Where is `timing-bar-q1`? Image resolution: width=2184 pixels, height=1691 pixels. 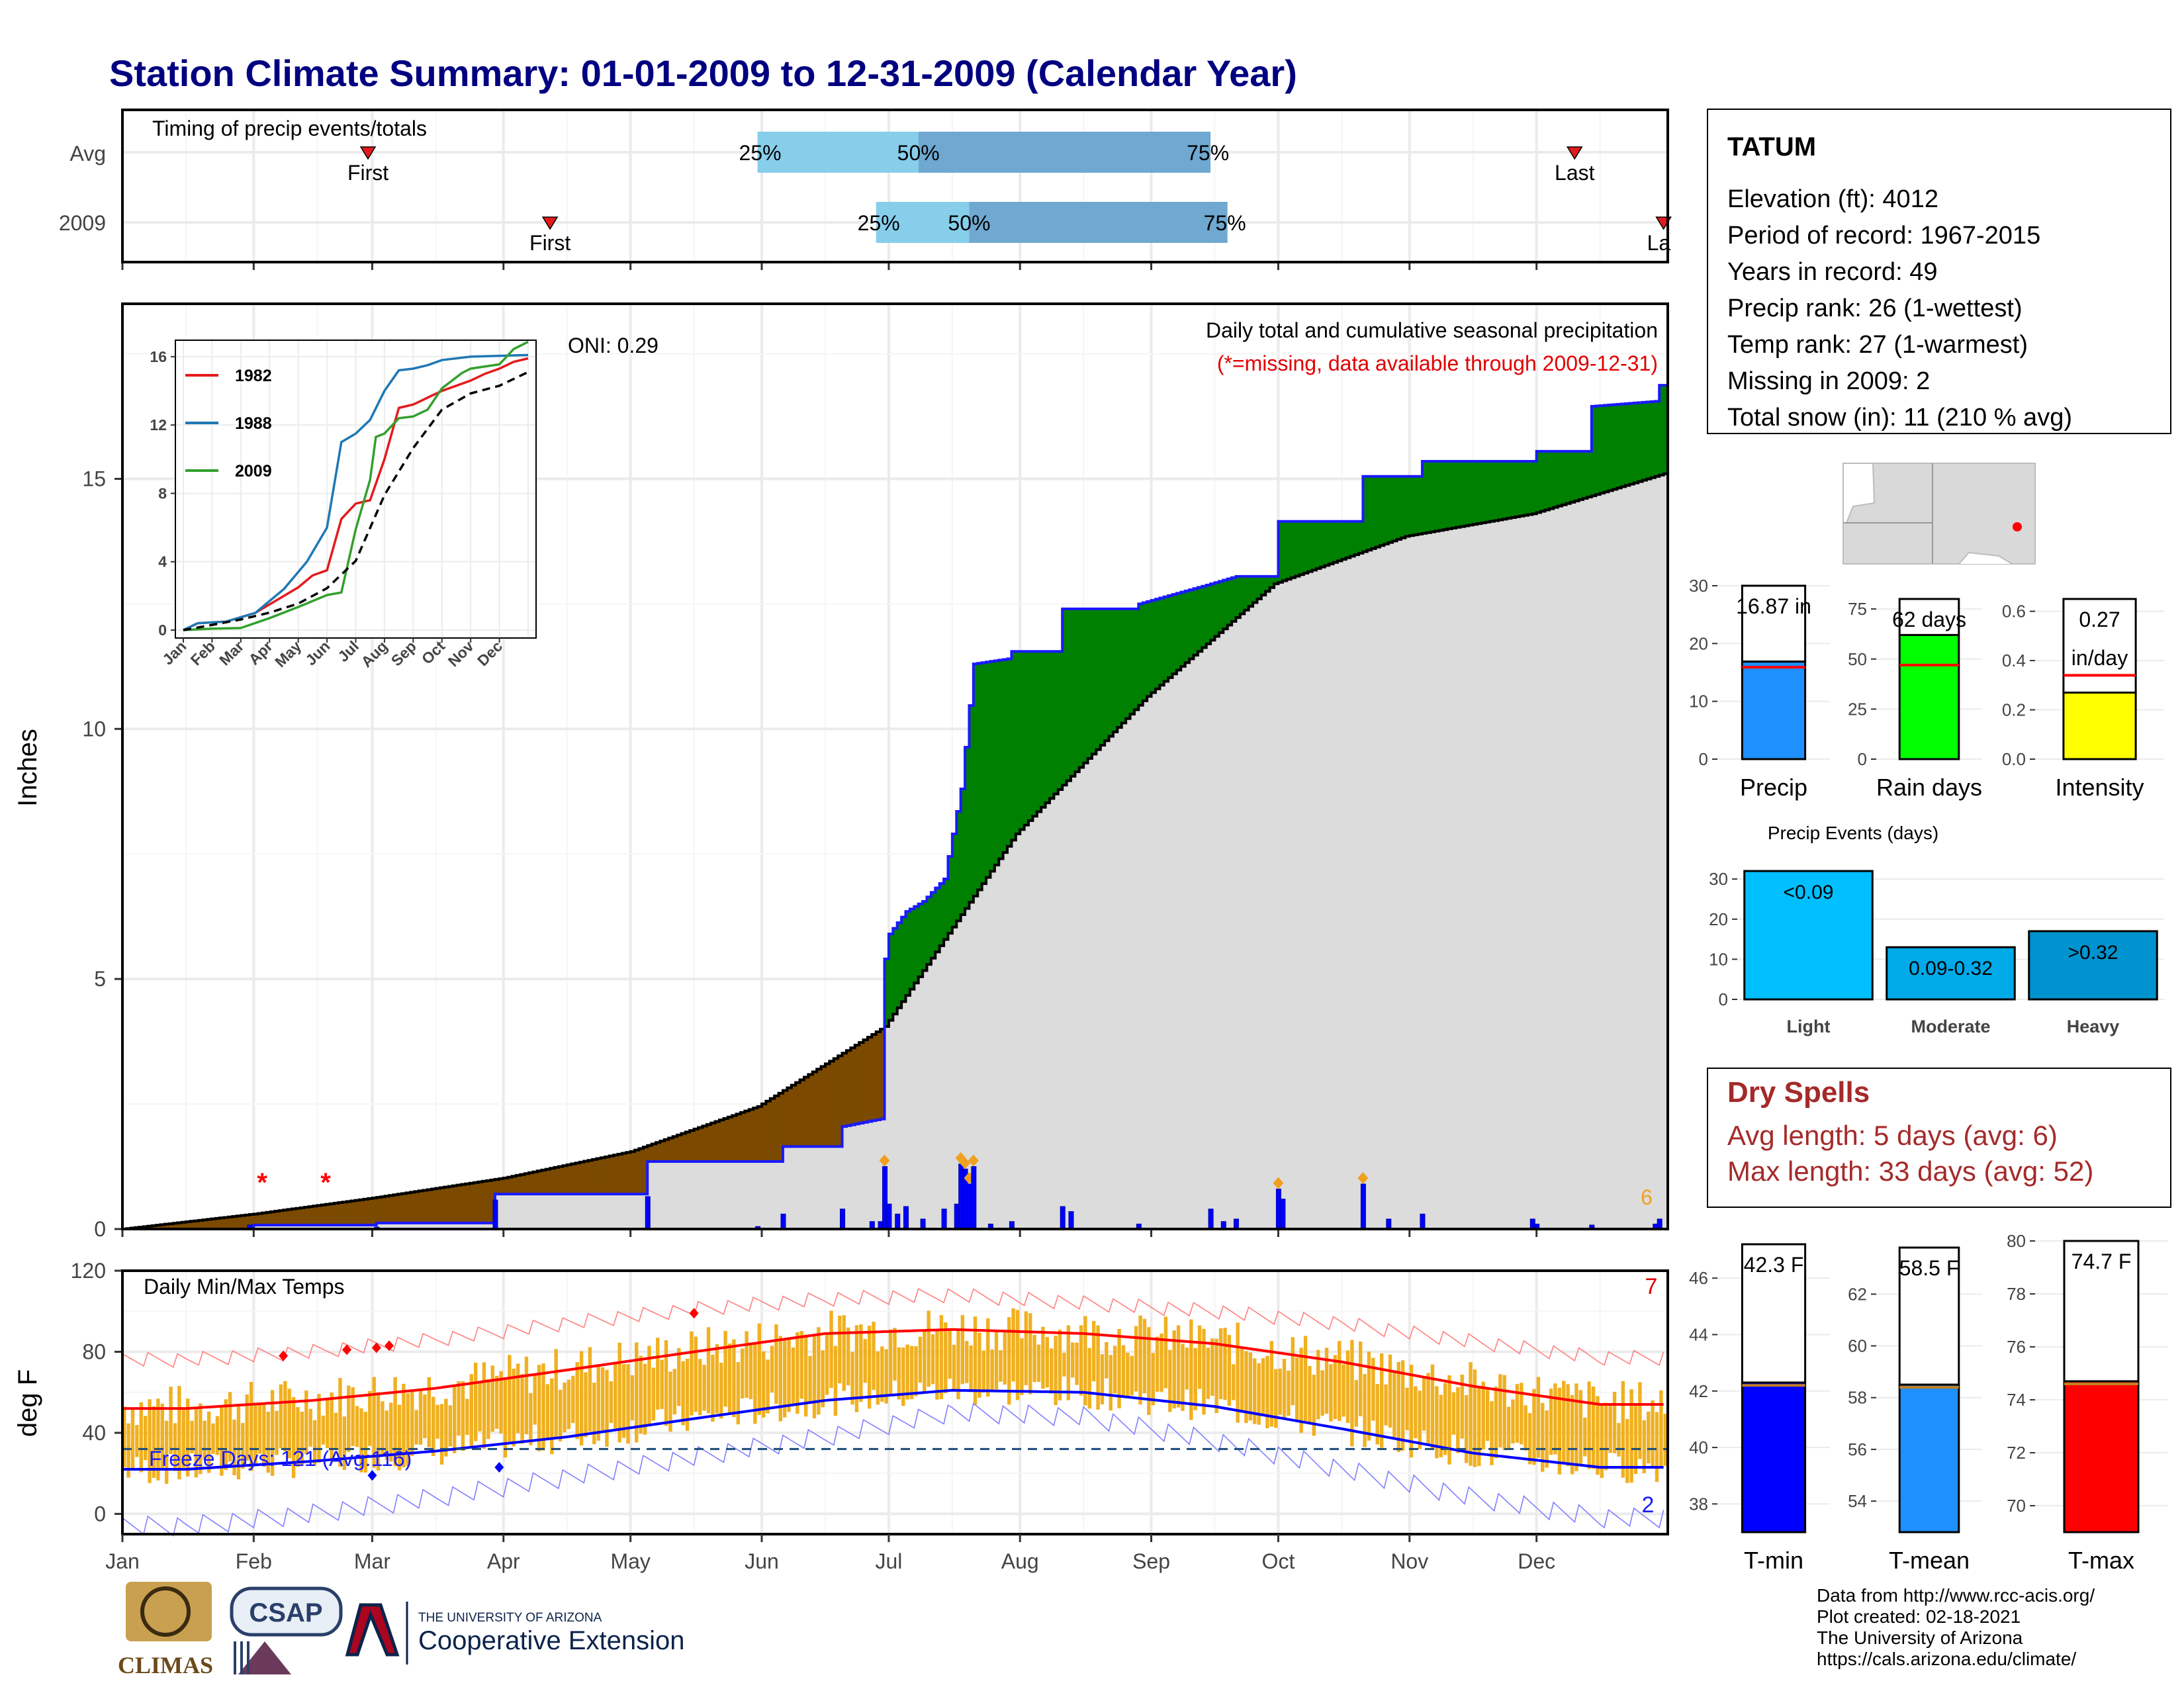
timing-bar-q1 is located at coordinates (923, 222).